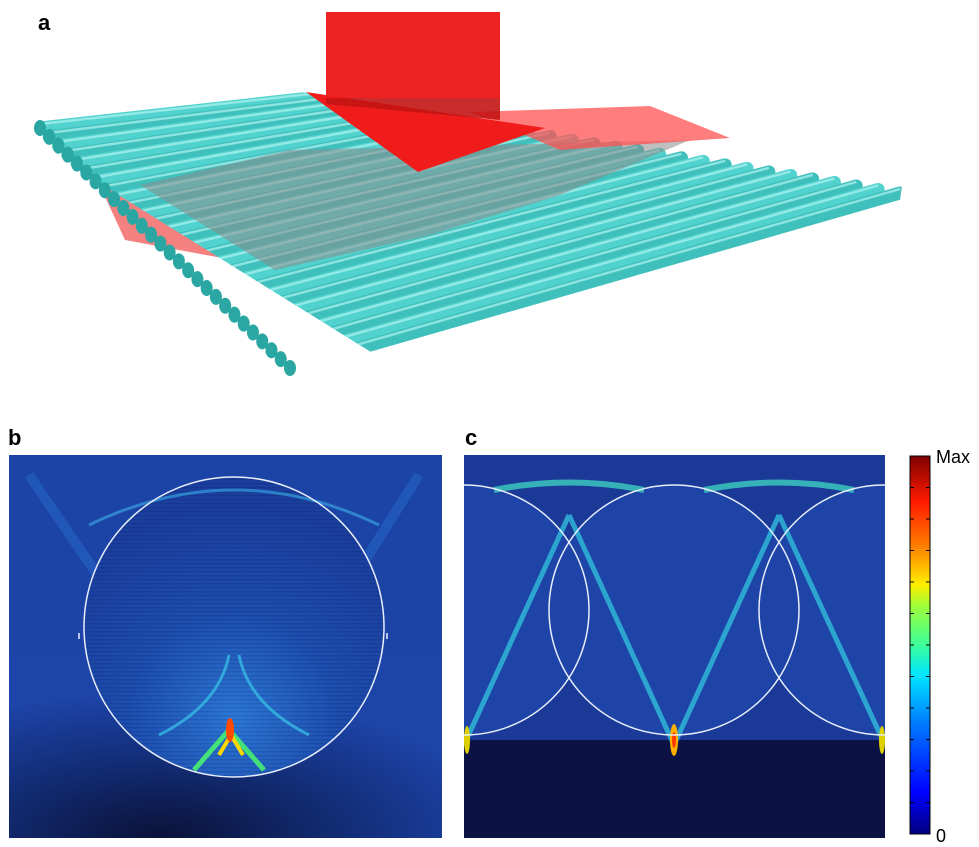  Describe the element at coordinates (674, 789) in the screenshot. I see `substrate-shadow` at that location.